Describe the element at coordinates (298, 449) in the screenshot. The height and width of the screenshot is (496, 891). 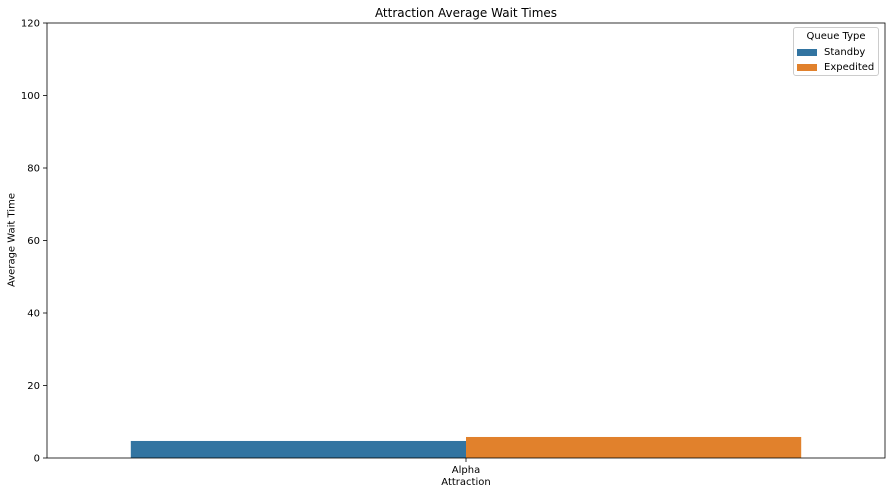
I see `bar-standby-alpha` at that location.